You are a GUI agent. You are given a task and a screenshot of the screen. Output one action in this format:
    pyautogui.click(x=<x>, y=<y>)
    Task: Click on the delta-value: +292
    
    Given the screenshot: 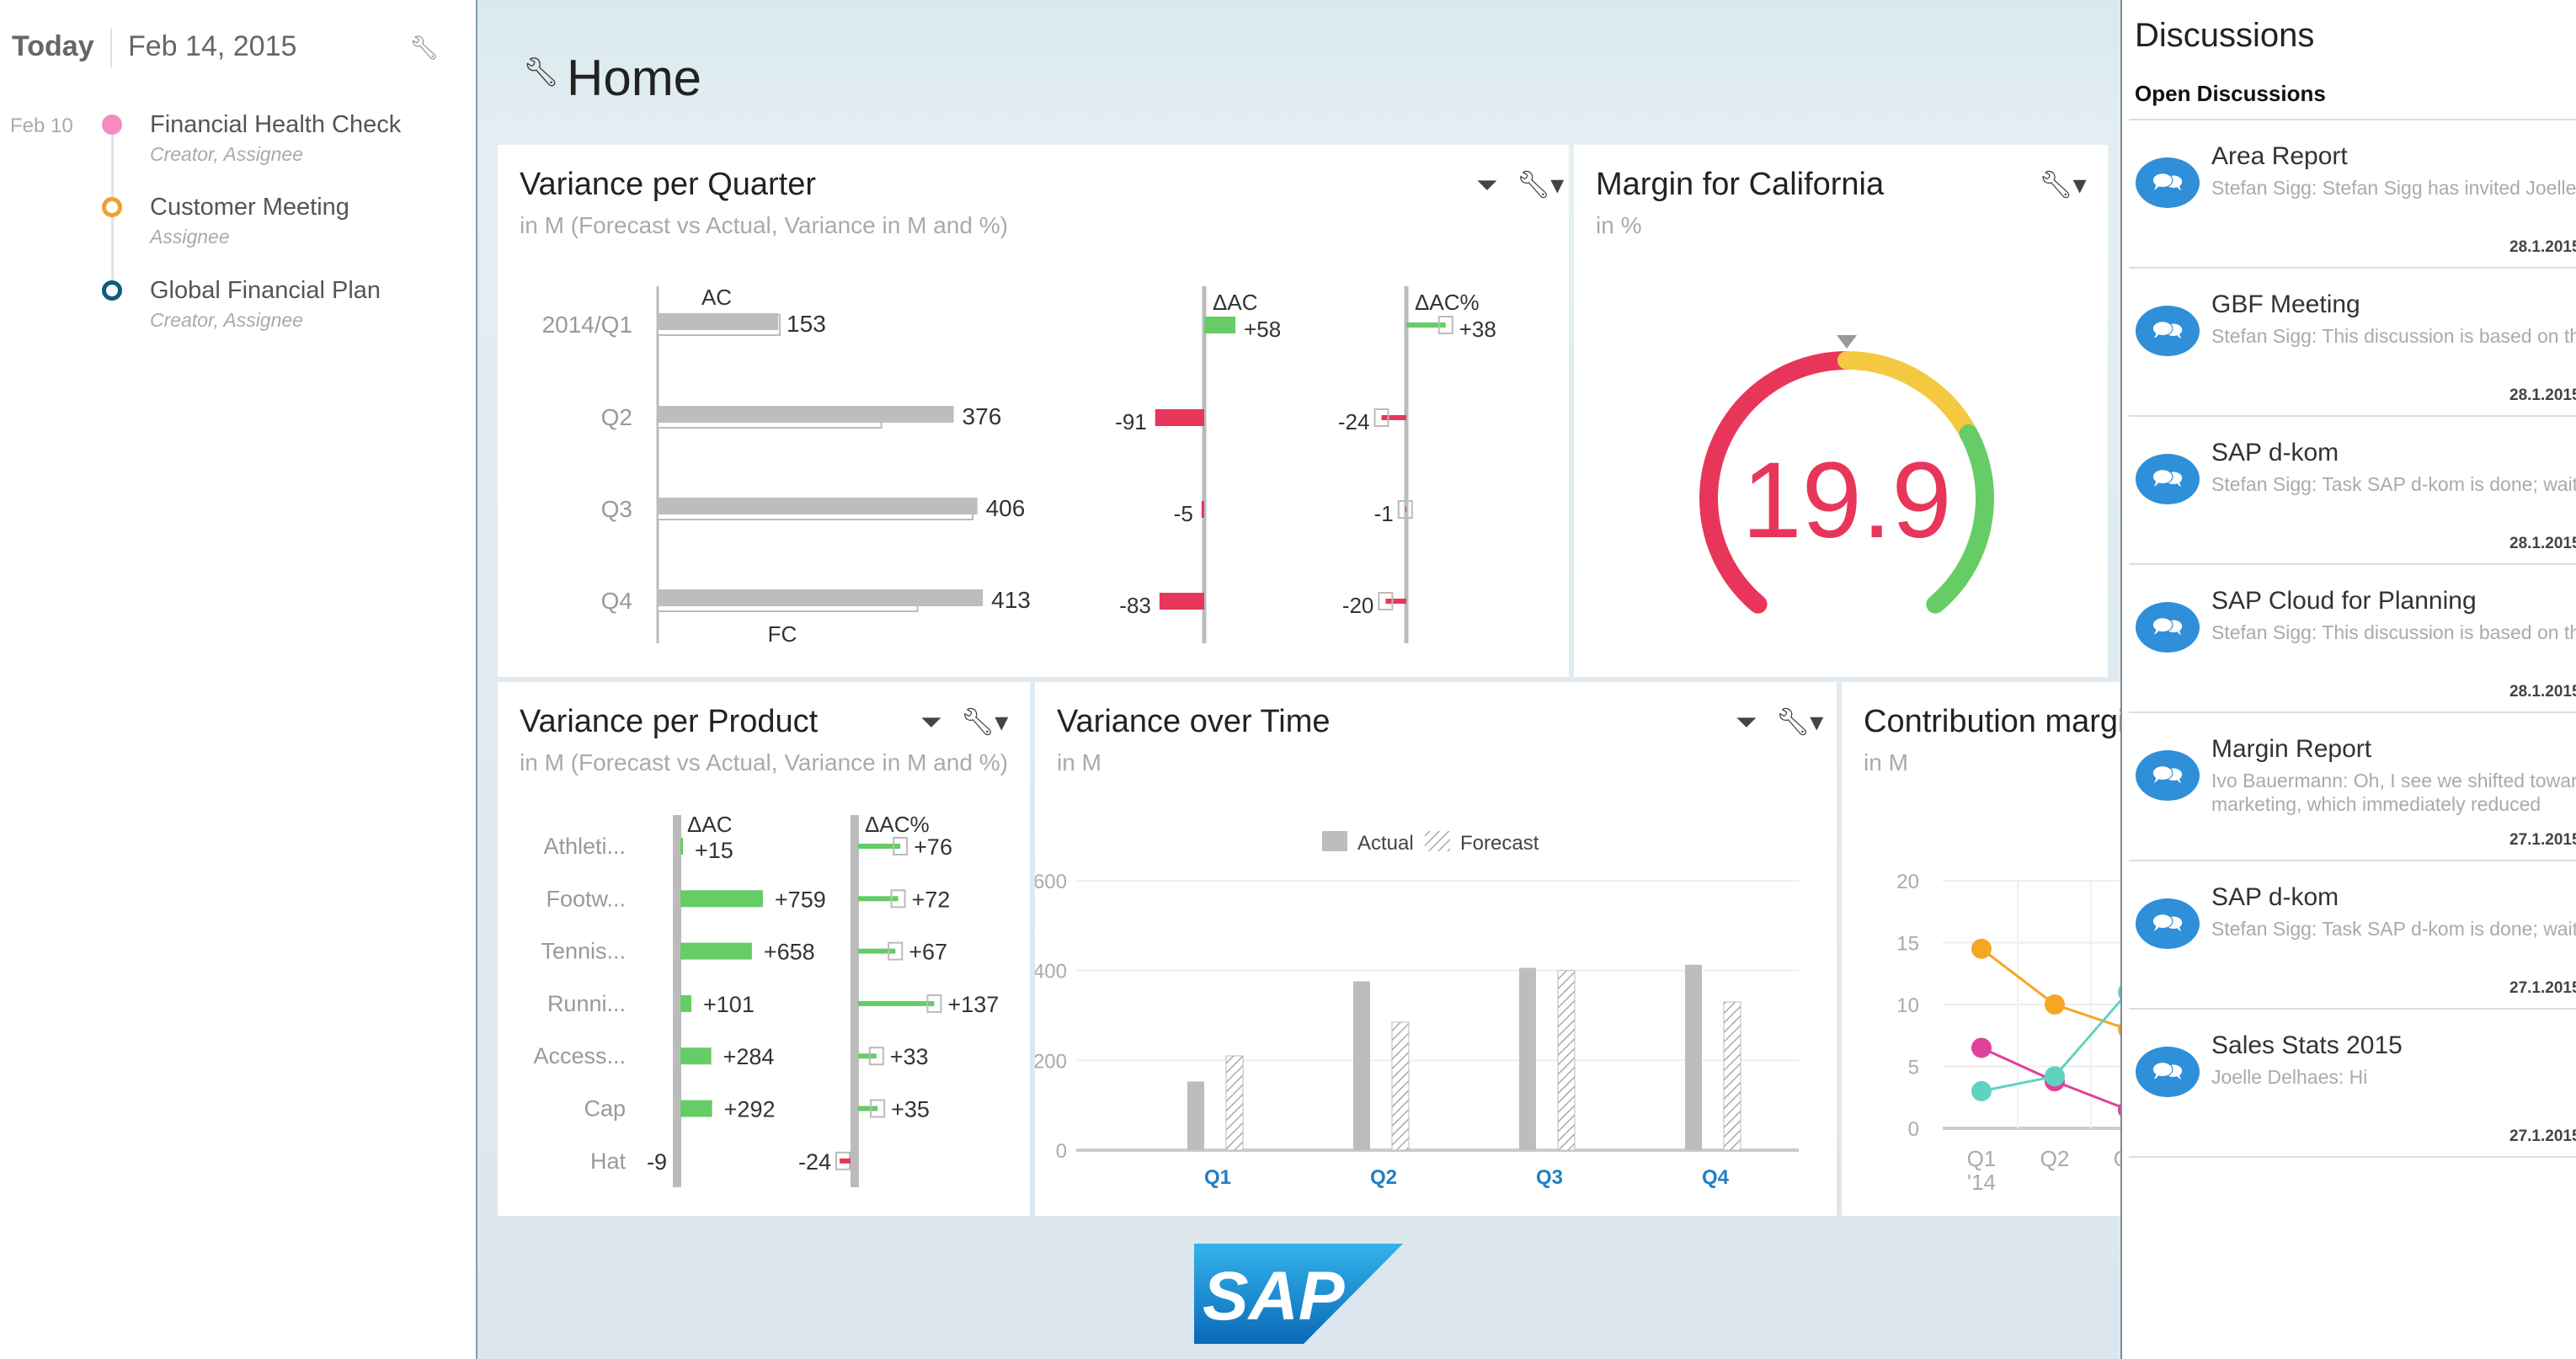 What is the action you would take?
    pyautogui.click(x=750, y=1109)
    